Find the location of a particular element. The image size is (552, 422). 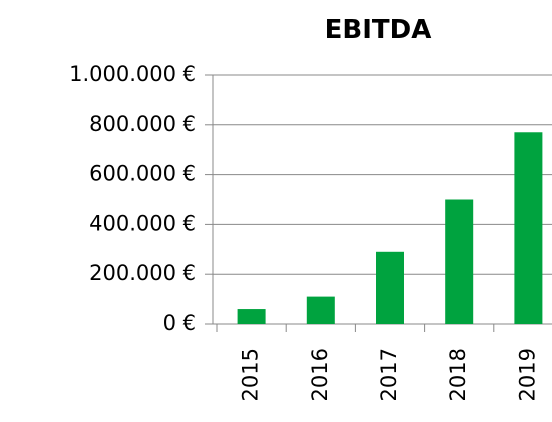

chart-title: EBITDA is located at coordinates (378, 30).